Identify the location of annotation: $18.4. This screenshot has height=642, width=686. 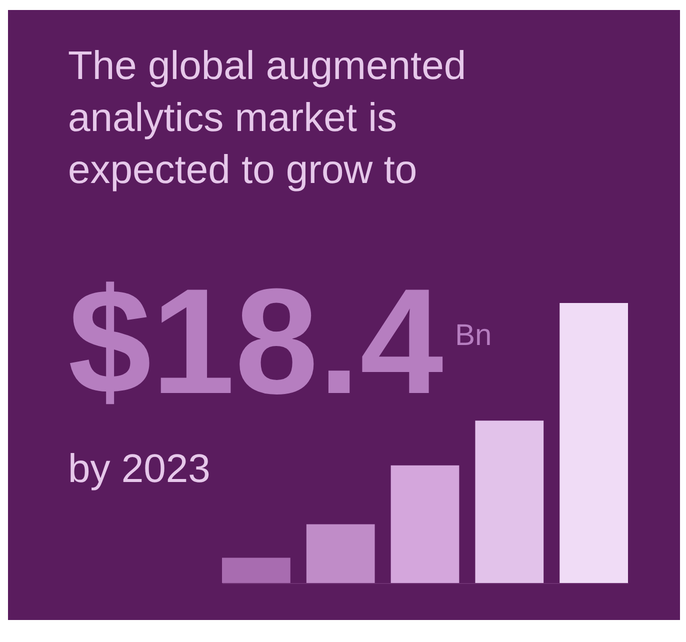
(256, 341).